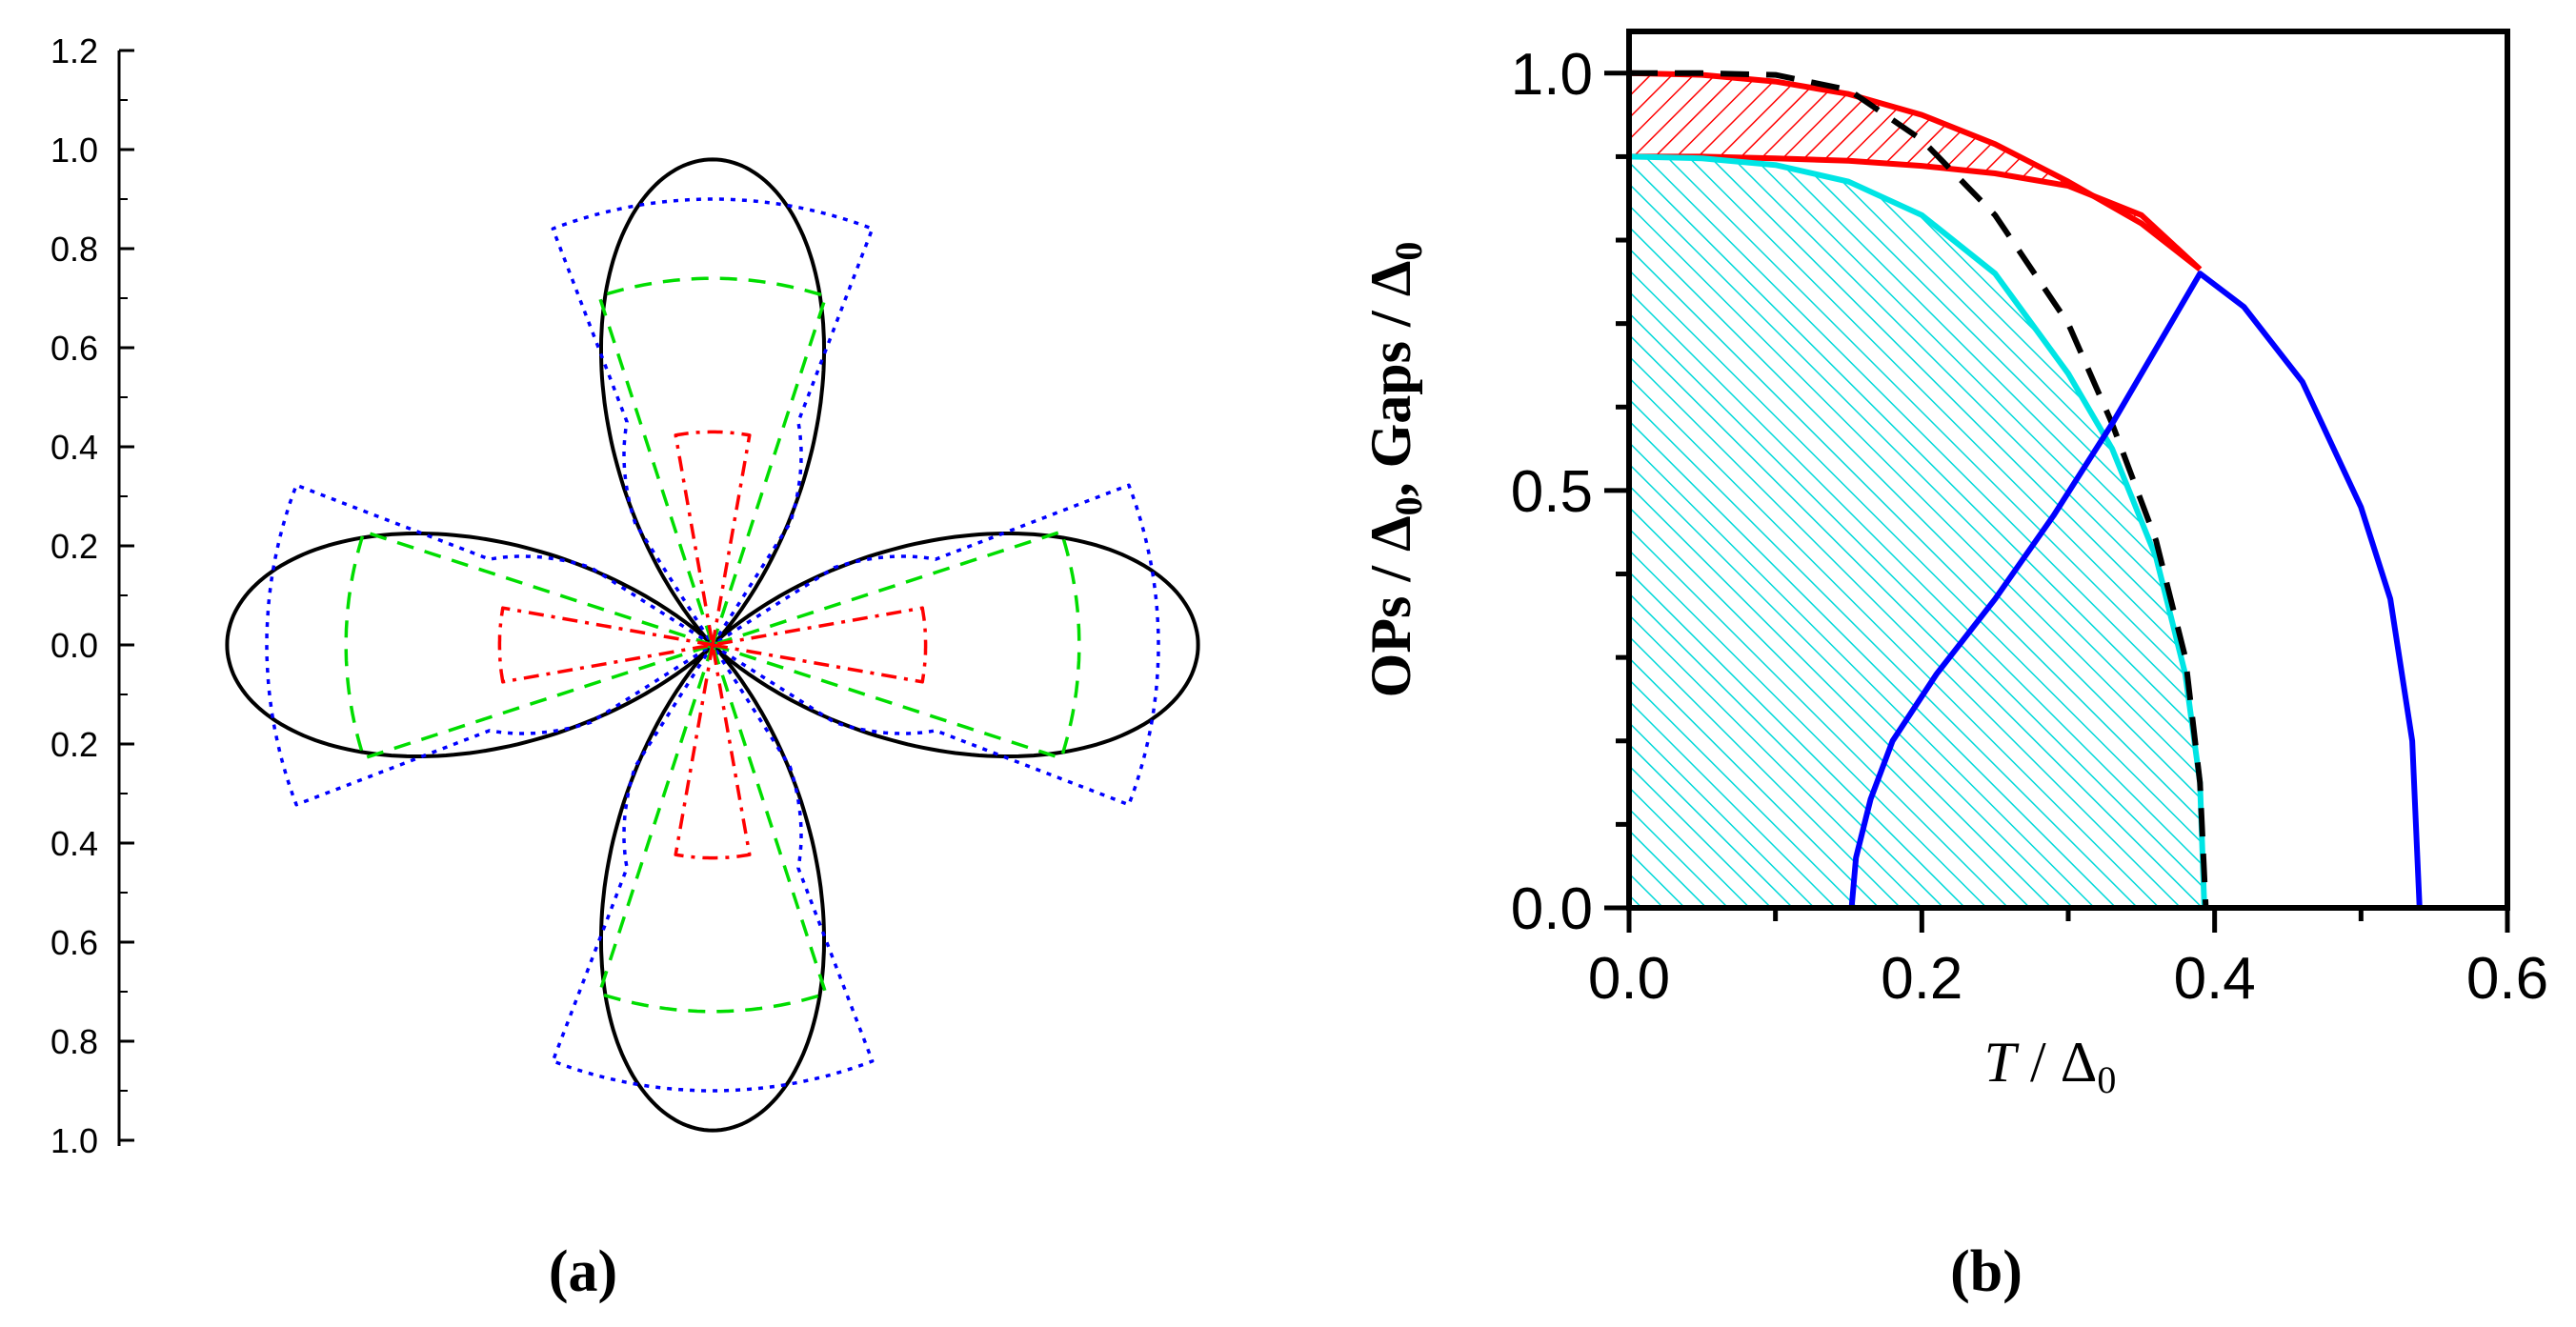 This screenshot has width=2576, height=1327. What do you see at coordinates (1552, 492) in the screenshot?
I see `y-tick-label: 0.5` at bounding box center [1552, 492].